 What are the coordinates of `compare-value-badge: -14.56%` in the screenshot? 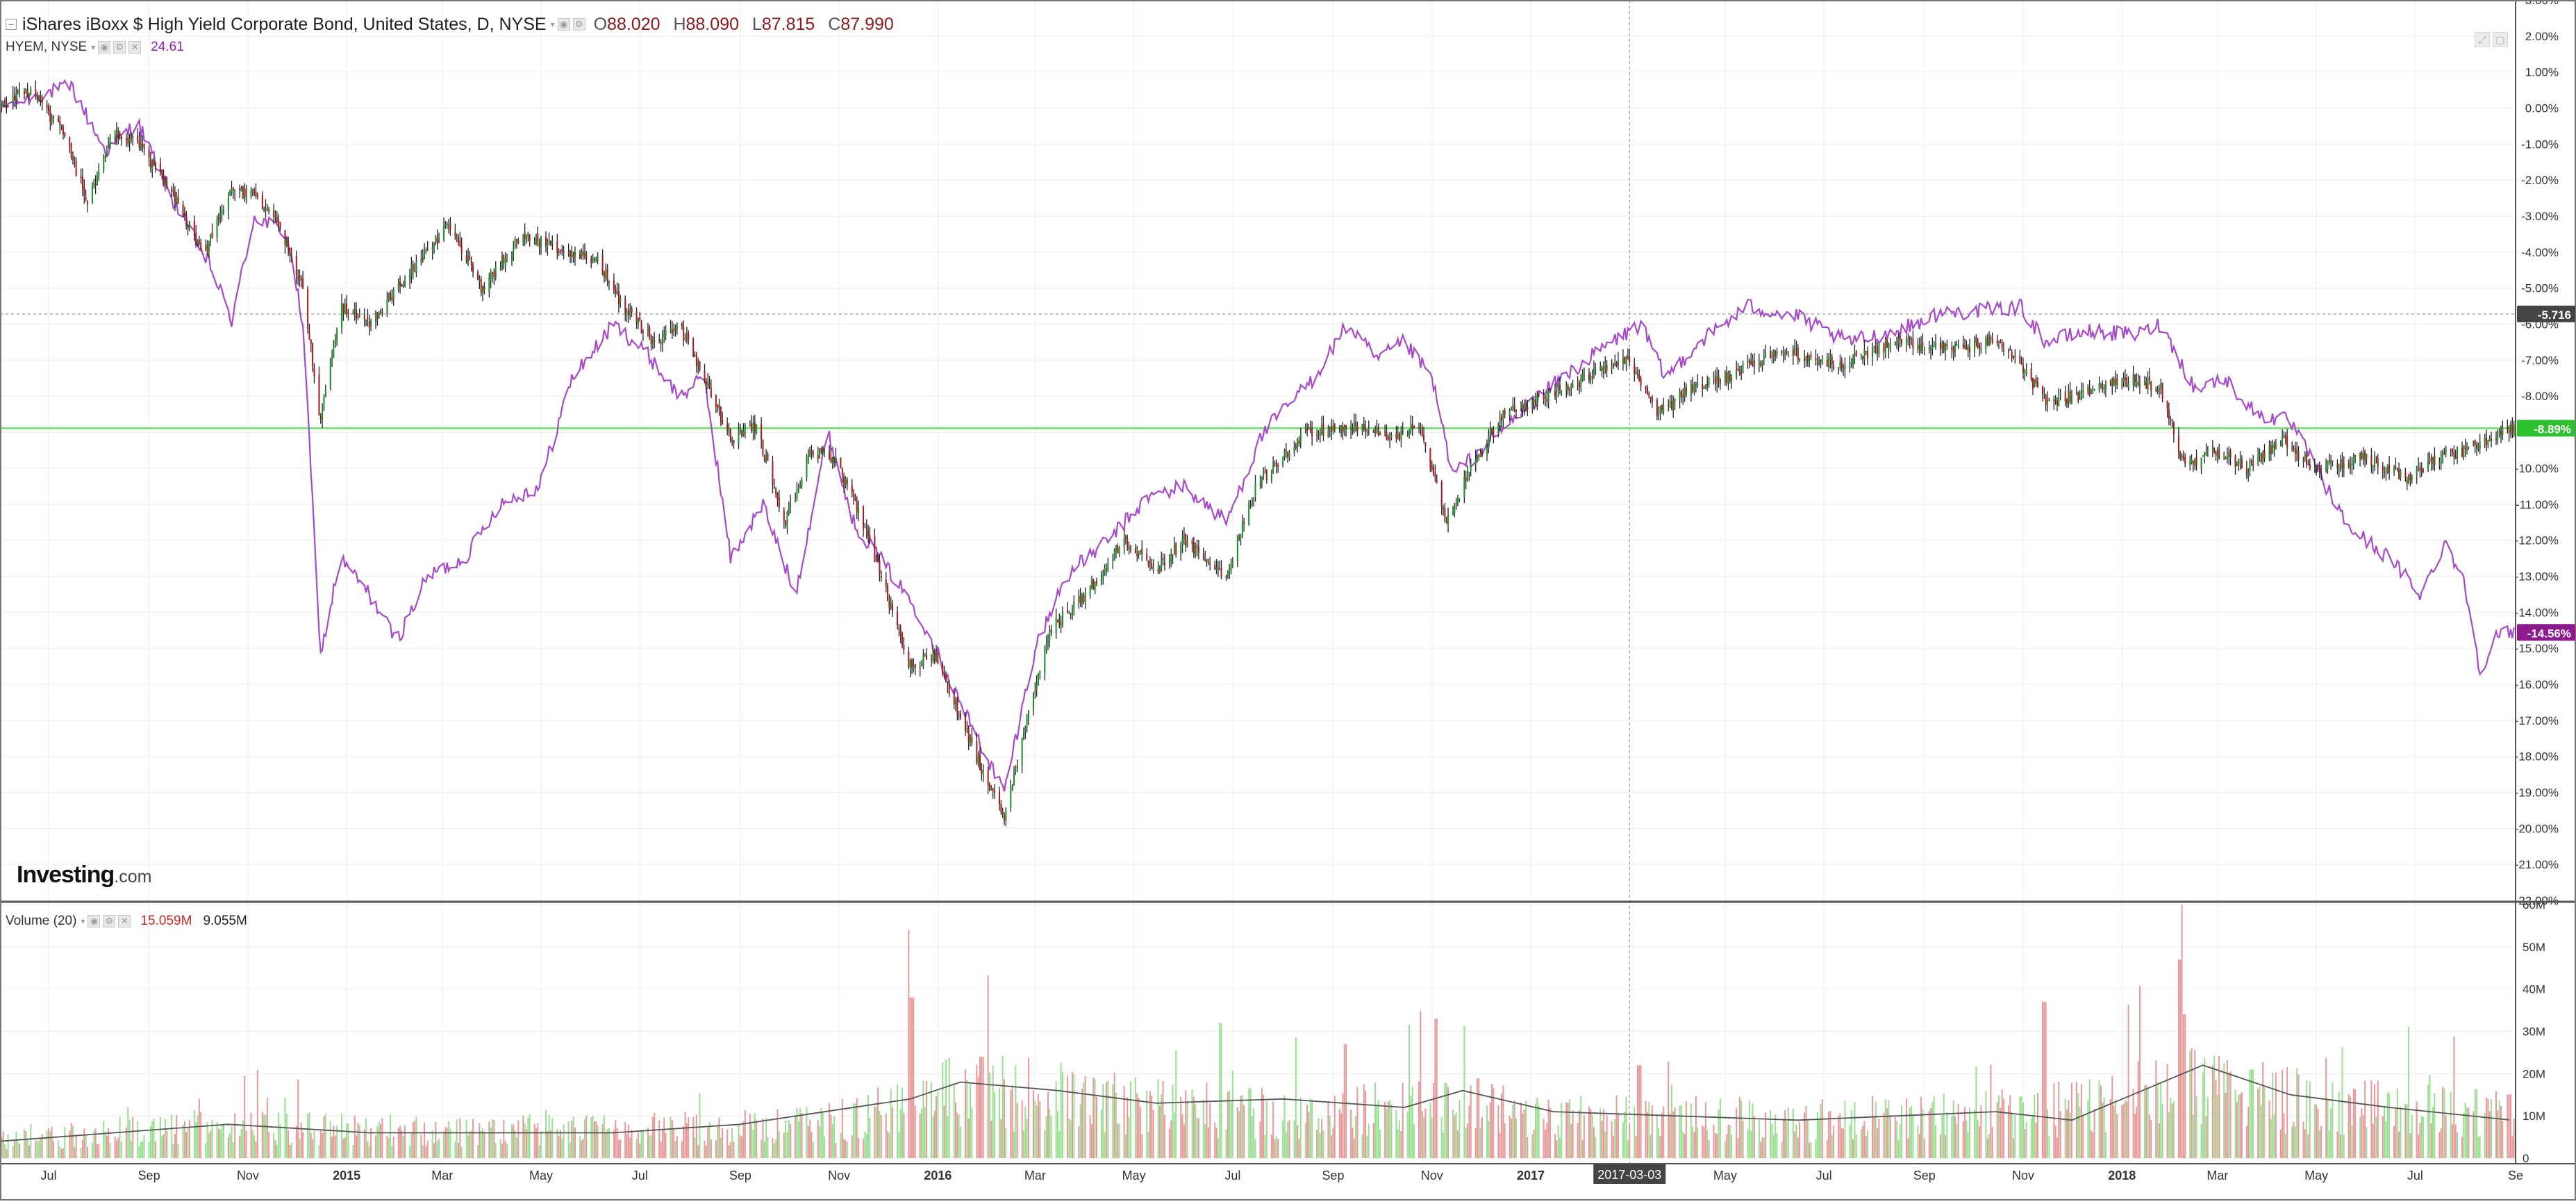 It's located at (2549, 633).